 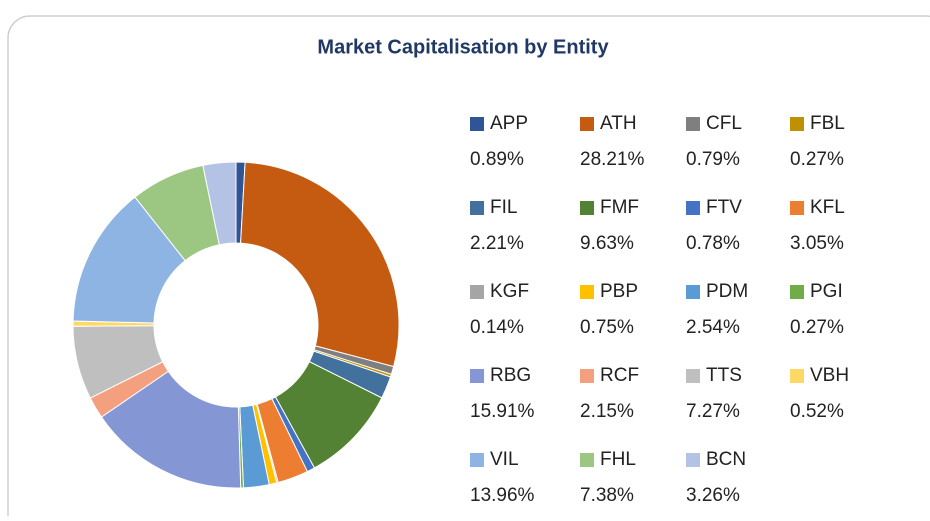 I want to click on legend-label: FHL, so click(x=618, y=459).